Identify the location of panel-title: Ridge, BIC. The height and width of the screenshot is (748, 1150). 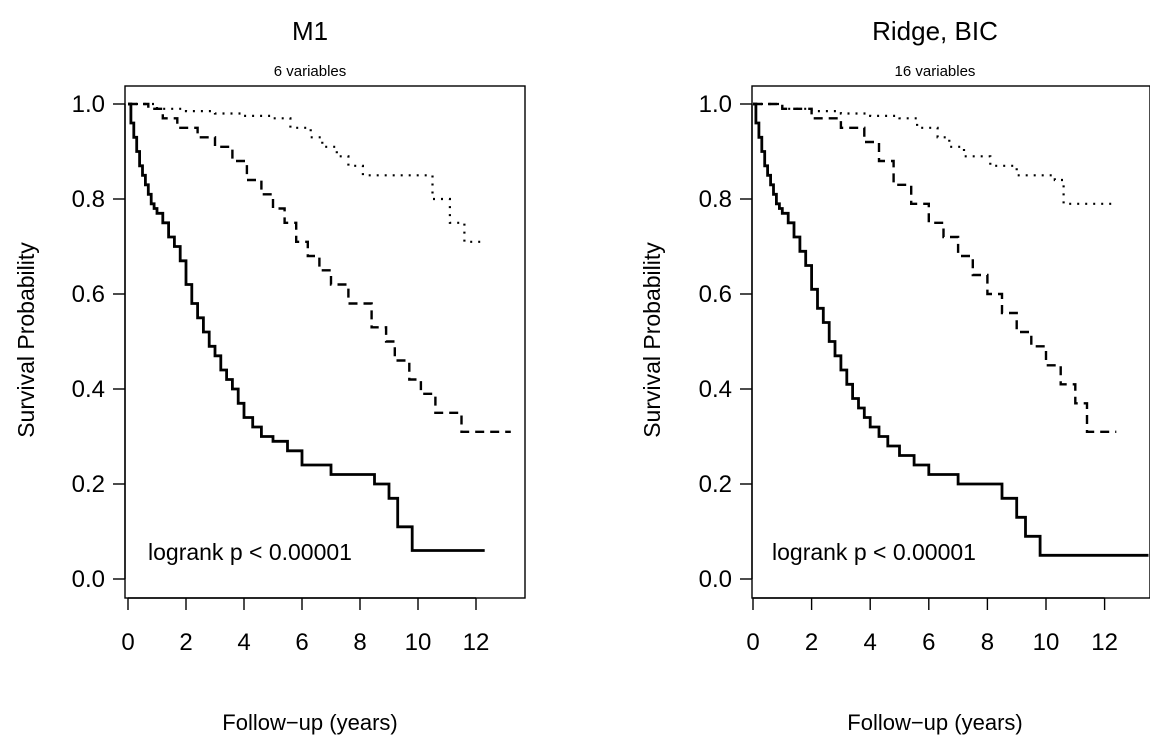
(935, 31).